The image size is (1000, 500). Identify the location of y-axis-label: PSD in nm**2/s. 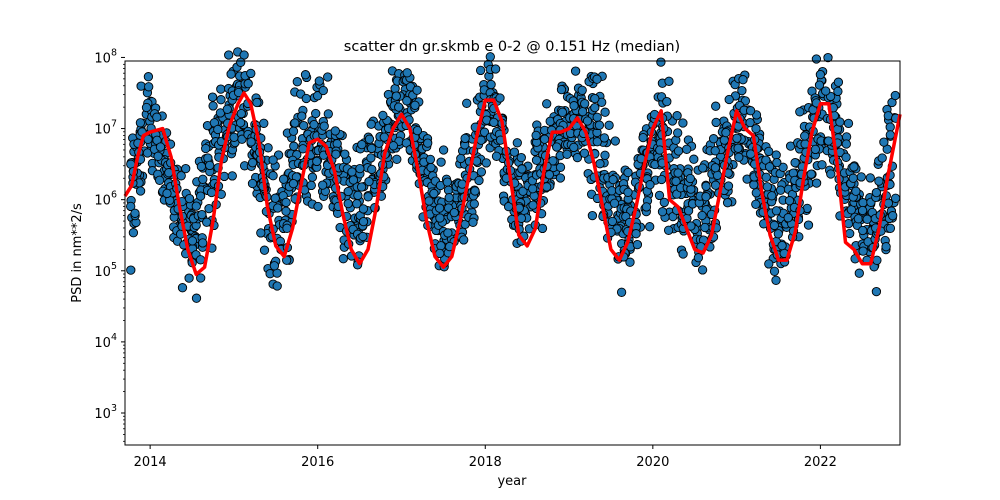
(77, 253).